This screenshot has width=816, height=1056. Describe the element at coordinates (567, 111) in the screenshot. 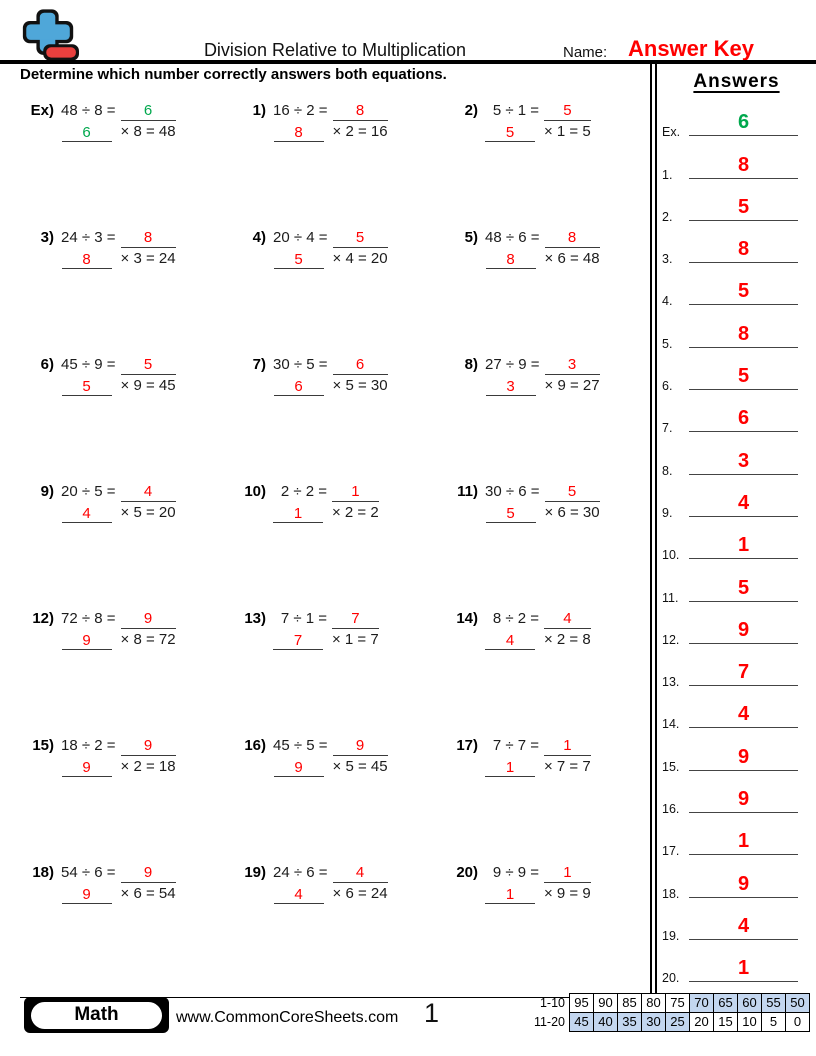

I see `quotient-answer-blank: 5` at that location.